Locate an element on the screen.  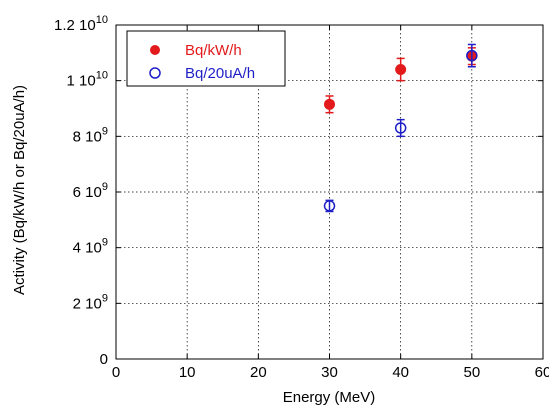
x-tick-label: 40 is located at coordinates (400, 372).